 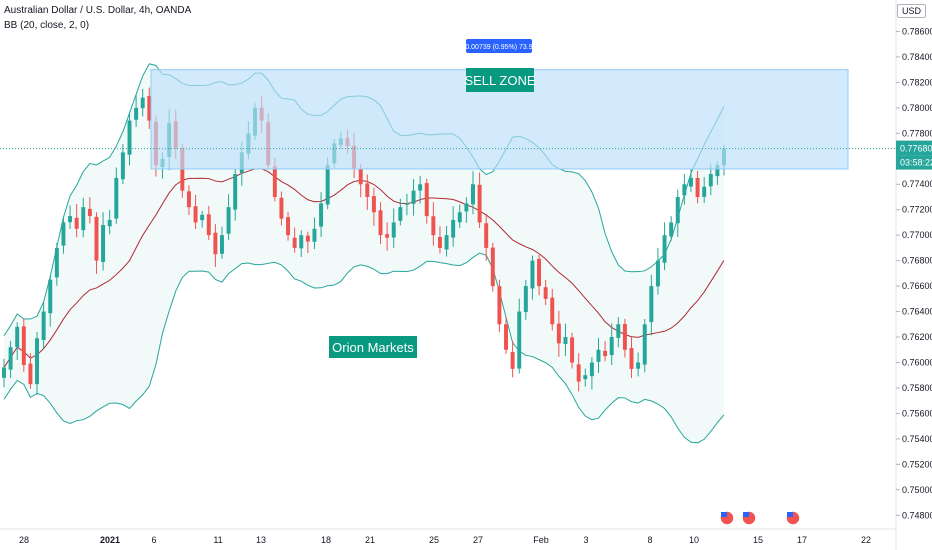 What do you see at coordinates (917, 388) in the screenshot?
I see `price-tick-label: 0.75800` at bounding box center [917, 388].